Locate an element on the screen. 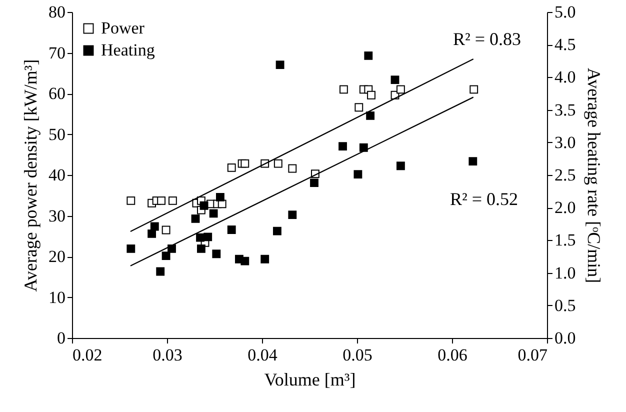 The image size is (626, 412). y2-tick-label: 5.0 is located at coordinates (565, 12).